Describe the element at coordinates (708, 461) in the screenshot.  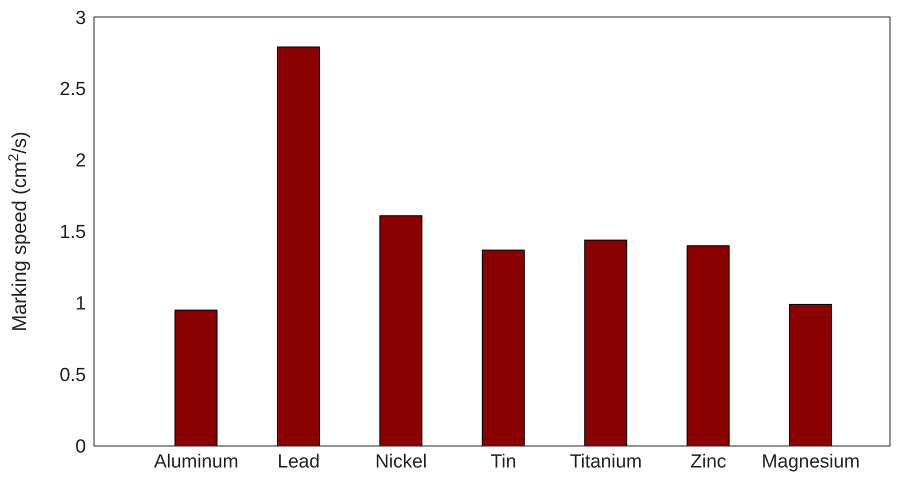
I see `x-tick-label: Zinc` at that location.